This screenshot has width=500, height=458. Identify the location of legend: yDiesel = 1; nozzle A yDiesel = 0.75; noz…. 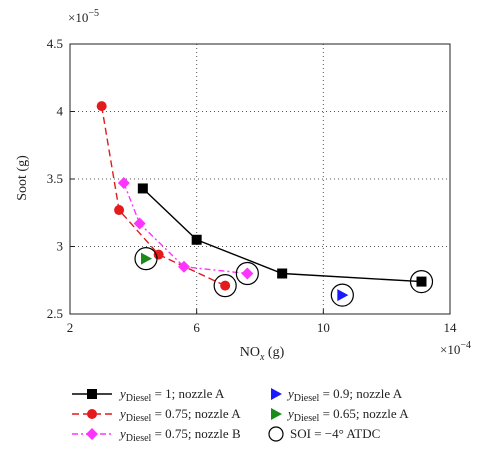
(240, 415).